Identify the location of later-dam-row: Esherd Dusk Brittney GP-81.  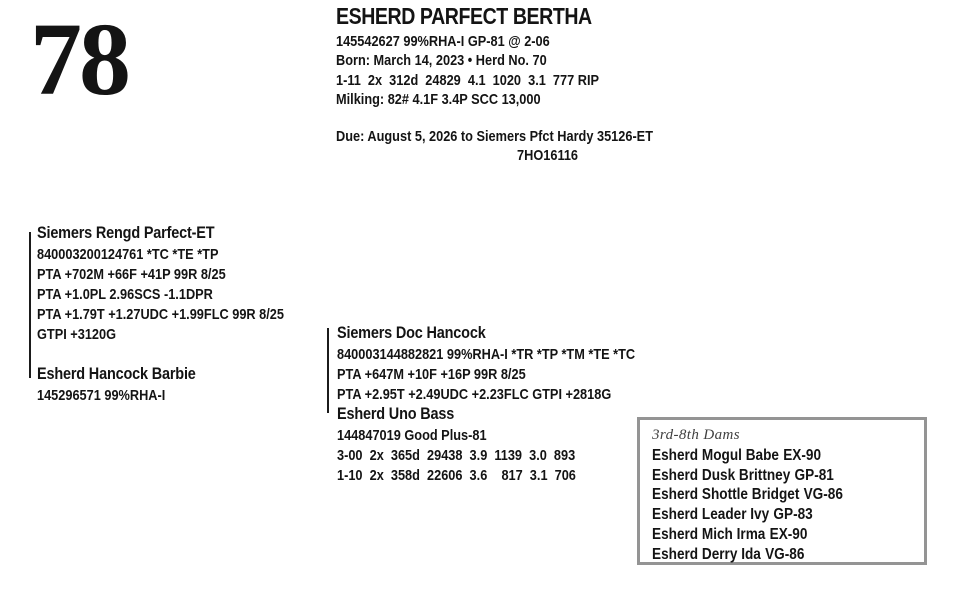
(767, 476).